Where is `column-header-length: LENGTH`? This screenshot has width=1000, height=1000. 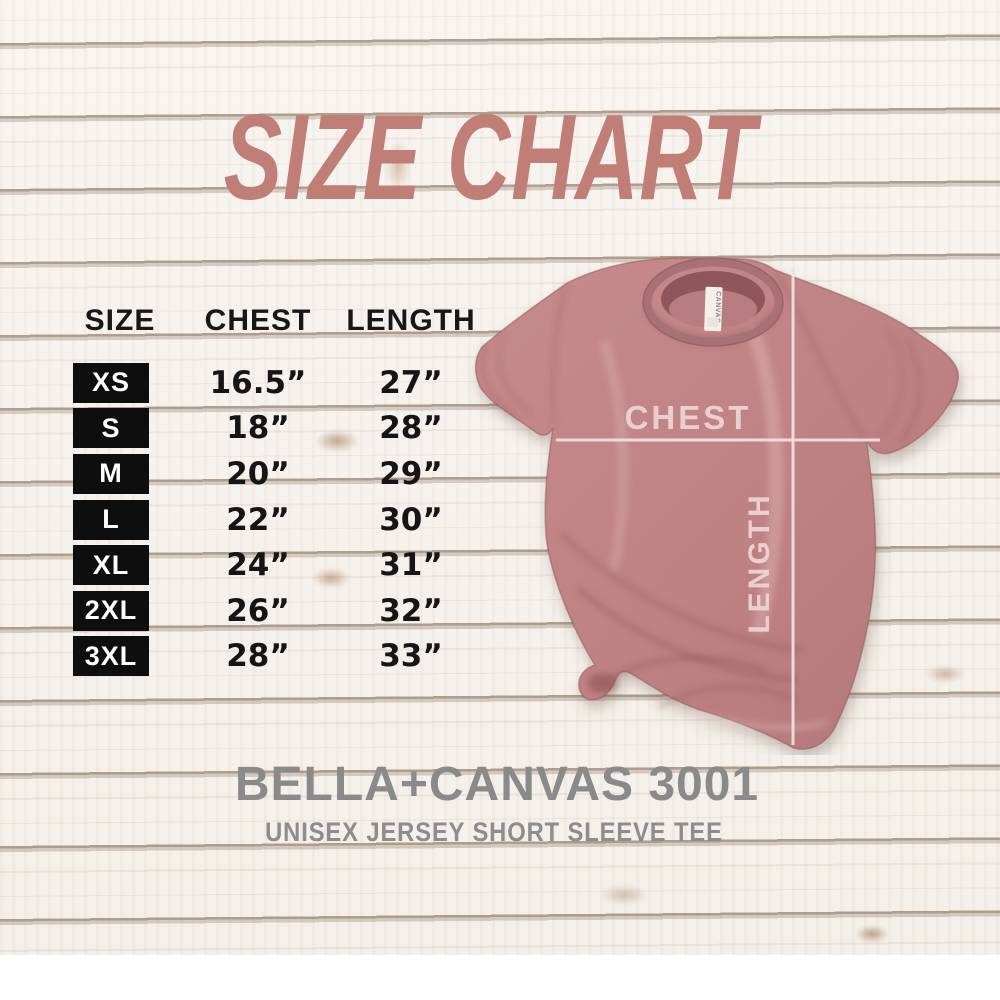
column-header-length: LENGTH is located at coordinates (411, 320).